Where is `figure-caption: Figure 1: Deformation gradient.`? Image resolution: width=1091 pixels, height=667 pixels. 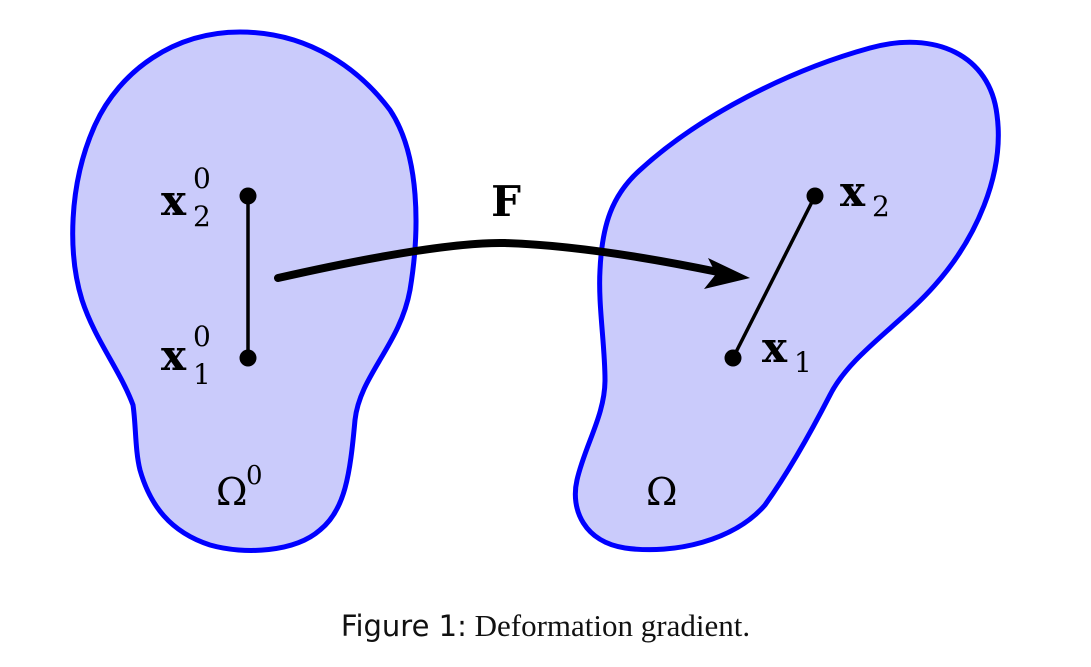
figure-caption: Figure 1: Deformation gradient. is located at coordinates (545, 626).